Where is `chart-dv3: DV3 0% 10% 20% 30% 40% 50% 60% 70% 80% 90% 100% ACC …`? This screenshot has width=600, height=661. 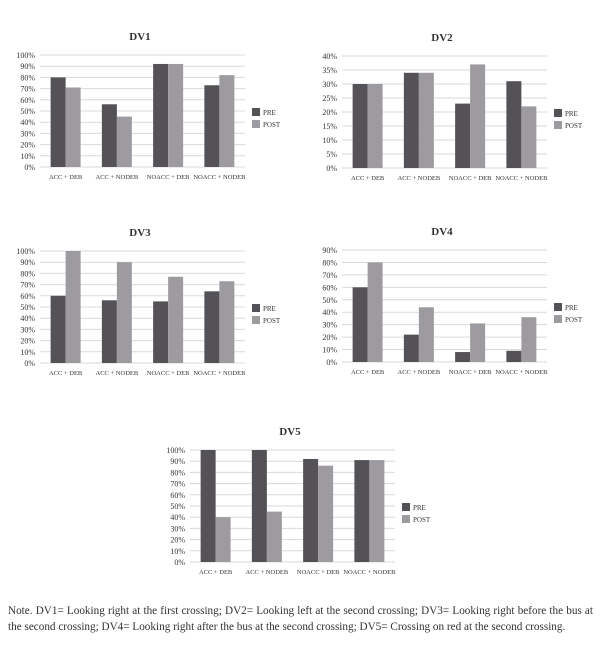 chart-dv3: DV3 0% 10% 20% 30% 40% 50% 60% 70% 80% 90% 100% ACC … is located at coordinates (148, 302).